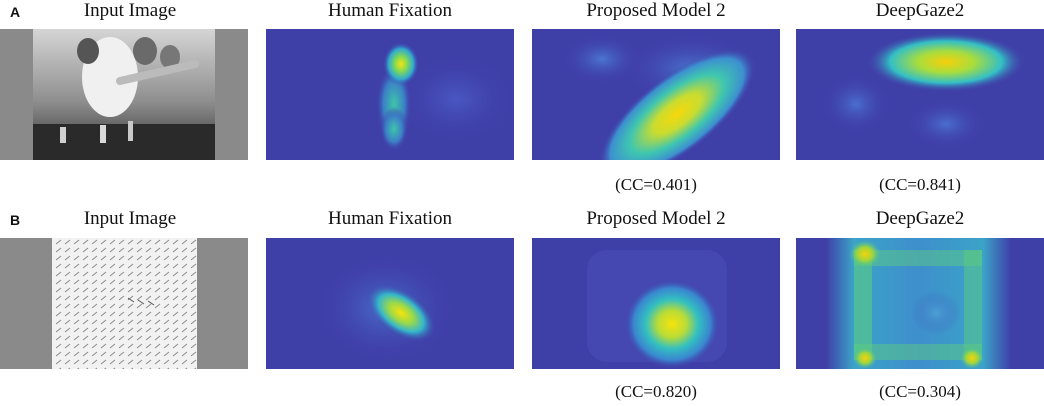 The width and height of the screenshot is (1044, 406). I want to click on title-deepgaze-b: DeepGaze2, so click(920, 218).